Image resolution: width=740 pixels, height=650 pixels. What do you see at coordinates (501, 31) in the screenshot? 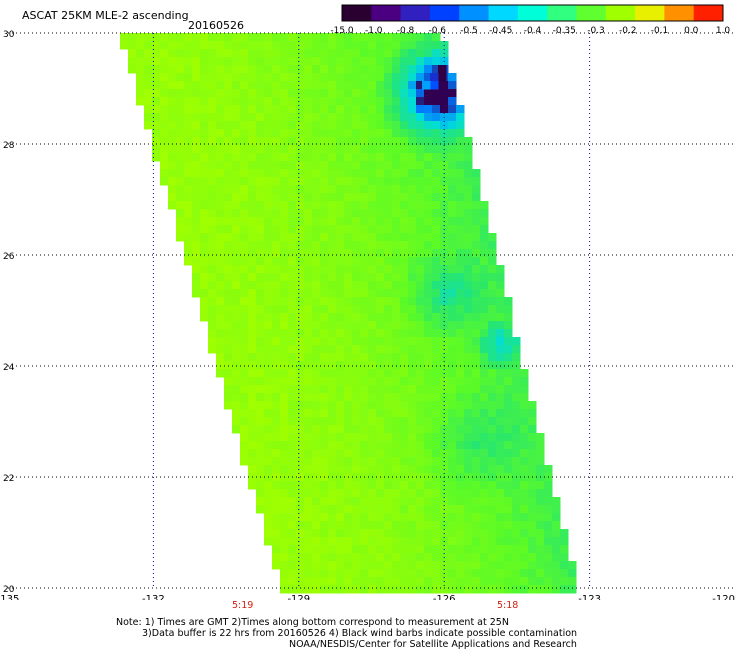
I see `colorbar-tick-label: -0.45` at bounding box center [501, 31].